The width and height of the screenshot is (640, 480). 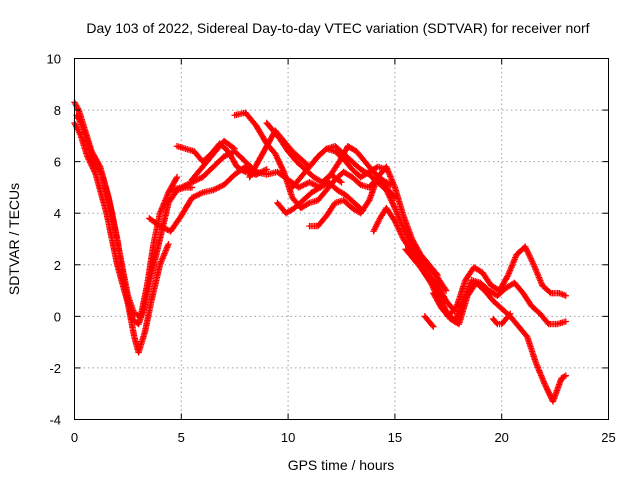 What do you see at coordinates (74, 437) in the screenshot?
I see `x-tick-label: 0` at bounding box center [74, 437].